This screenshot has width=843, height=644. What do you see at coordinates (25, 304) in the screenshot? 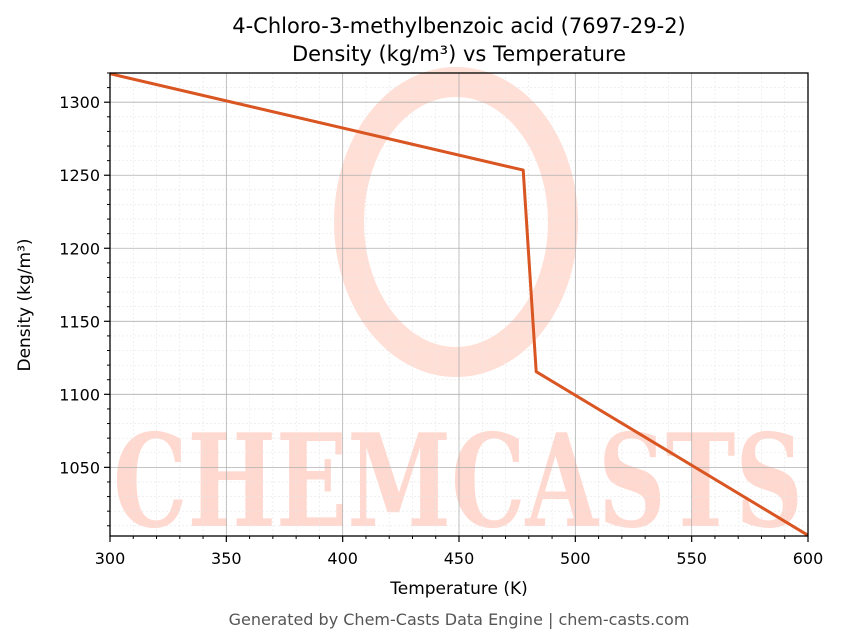
I see `y-axis-label: Density (kg/m³)` at bounding box center [25, 304].